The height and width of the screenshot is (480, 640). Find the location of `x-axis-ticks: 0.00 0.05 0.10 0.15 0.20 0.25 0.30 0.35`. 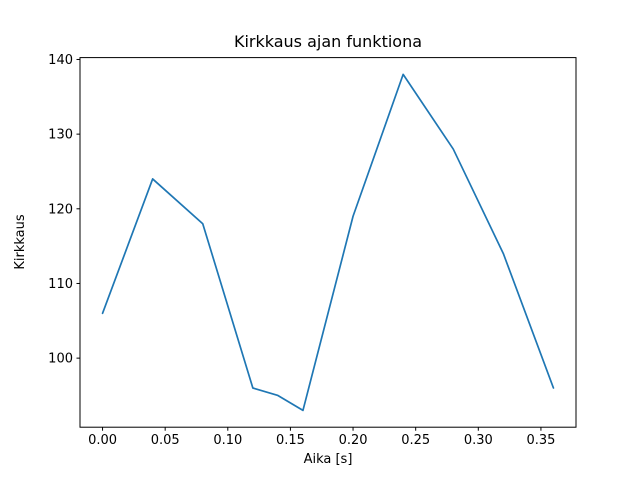

x-axis-ticks: 0.00 0.05 0.10 0.15 0.20 0.25 0.30 0.35 is located at coordinates (321, 437).